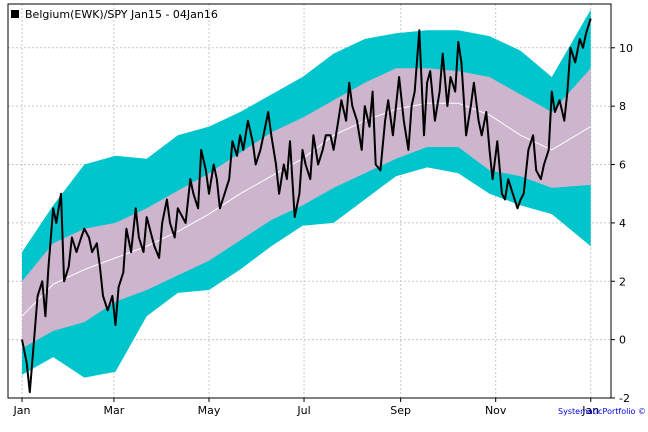 The height and width of the screenshot is (432, 648). What do you see at coordinates (622, 281) in the screenshot?
I see `y-tick-label: 2` at bounding box center [622, 281].